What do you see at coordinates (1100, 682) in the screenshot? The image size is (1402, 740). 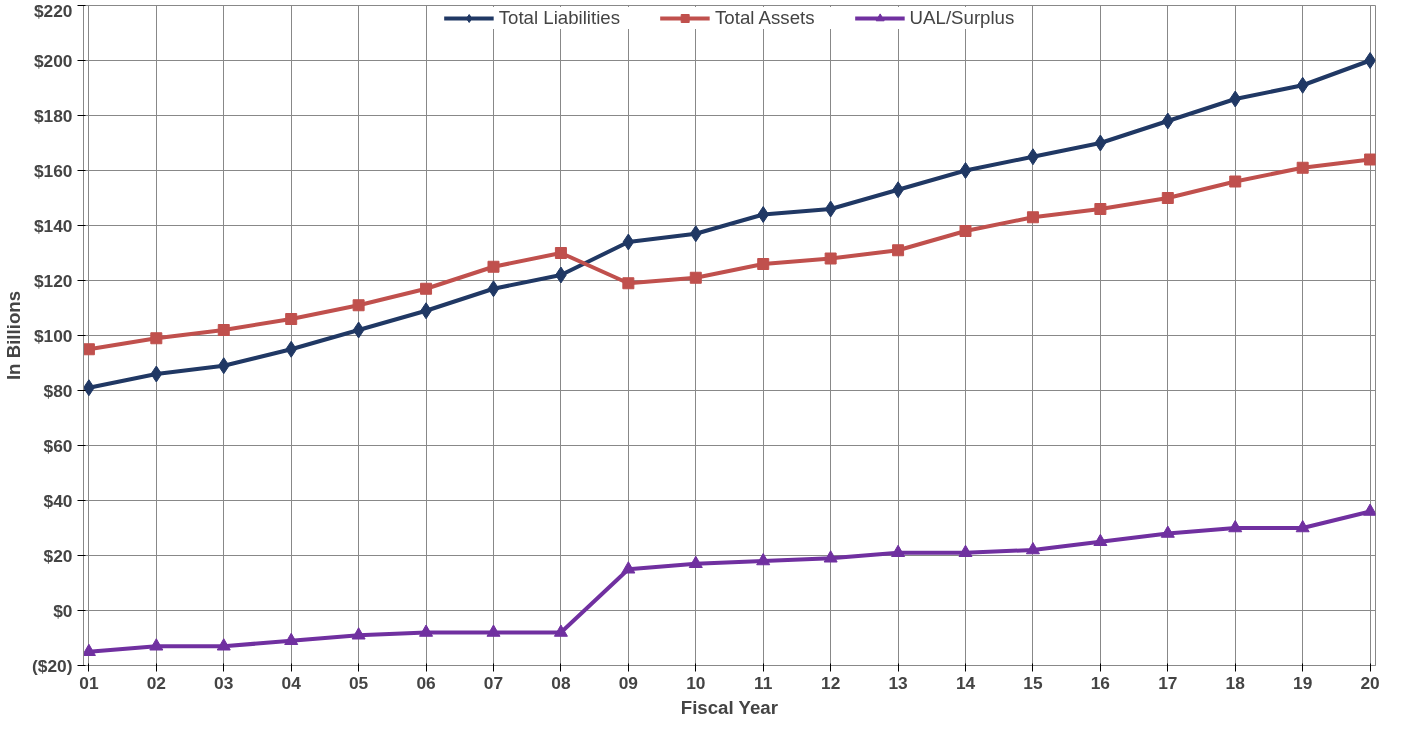 I see `x-tick-label: 16` at bounding box center [1100, 682].